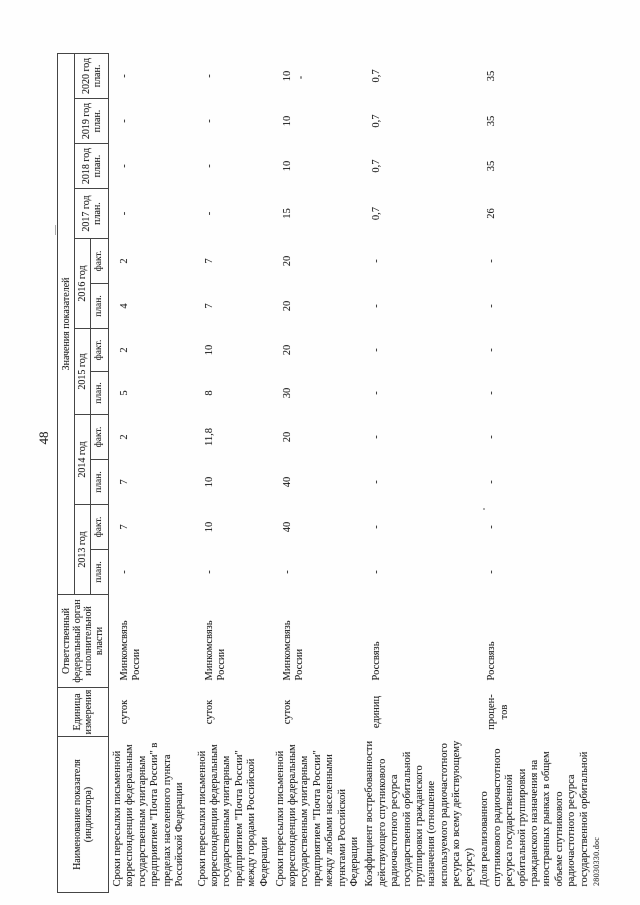 The width and height of the screenshot is (640, 905). What do you see at coordinates (83, 712) in the screenshot?
I see `col-header-unit: Единица измерения` at bounding box center [83, 712].